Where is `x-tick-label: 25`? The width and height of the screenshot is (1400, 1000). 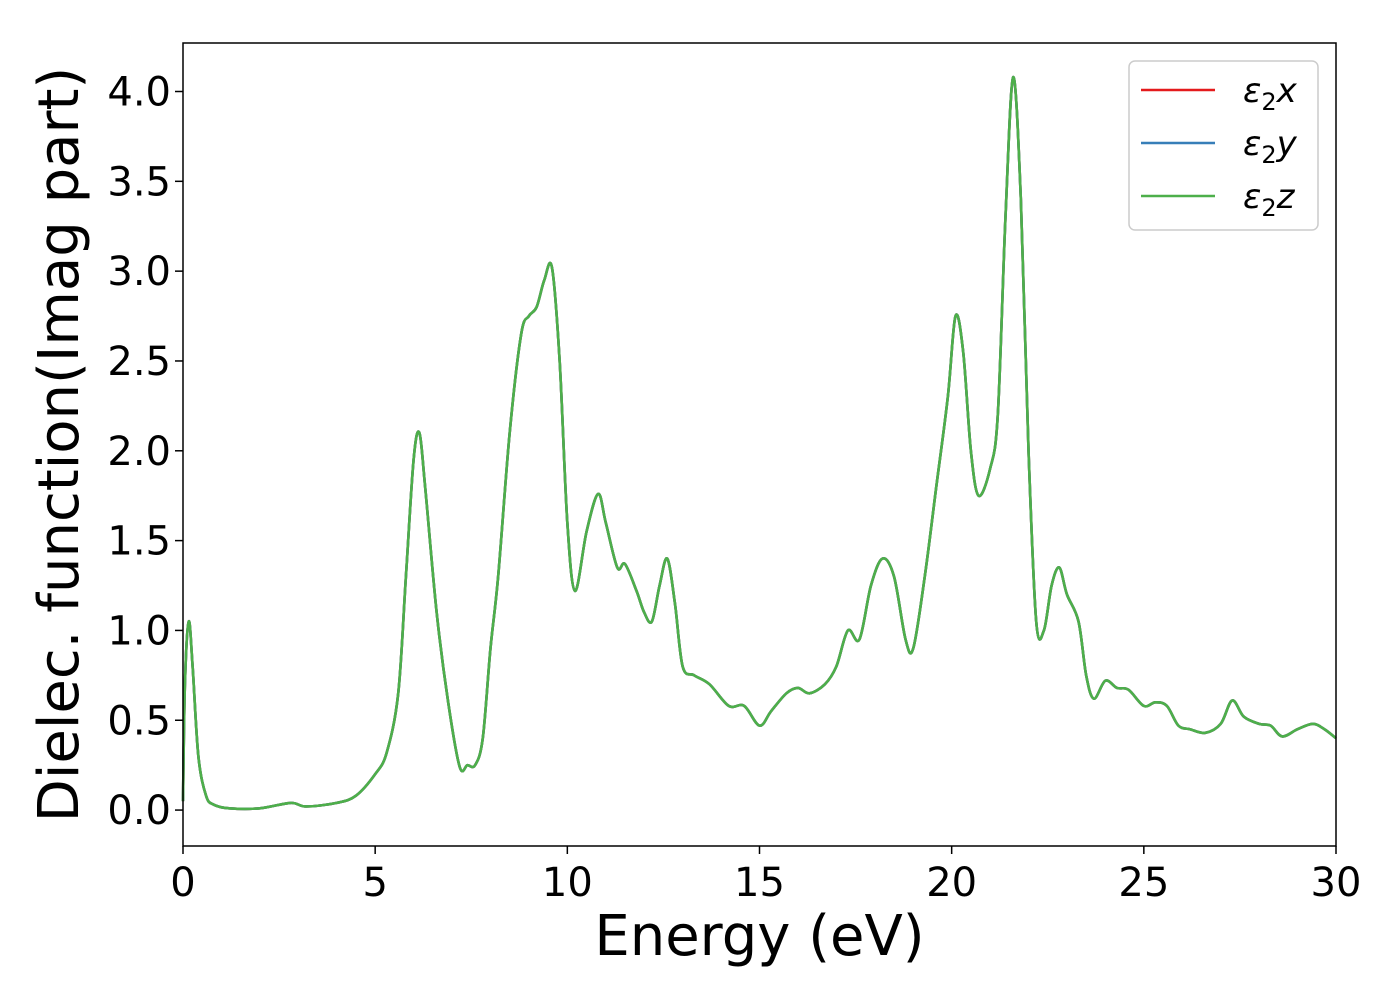 x-tick-label: 25 is located at coordinates (1143, 883).